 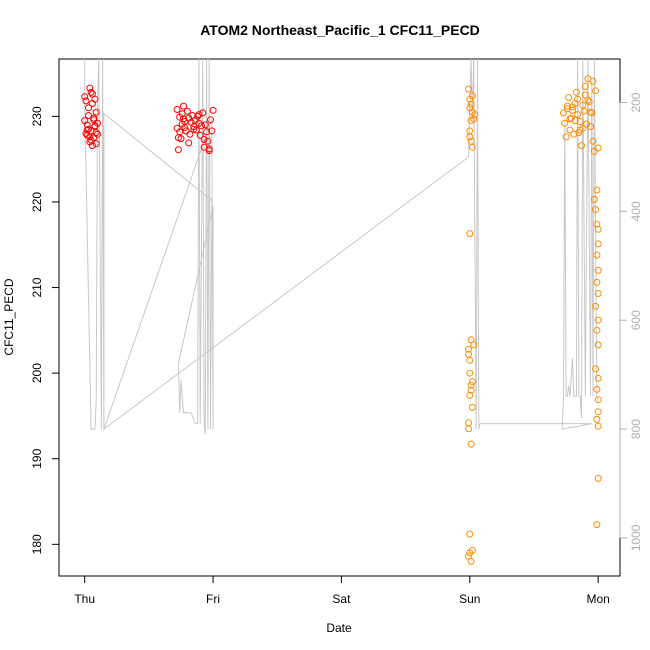 I want to click on x-tick-label: Mon, so click(x=598, y=599).